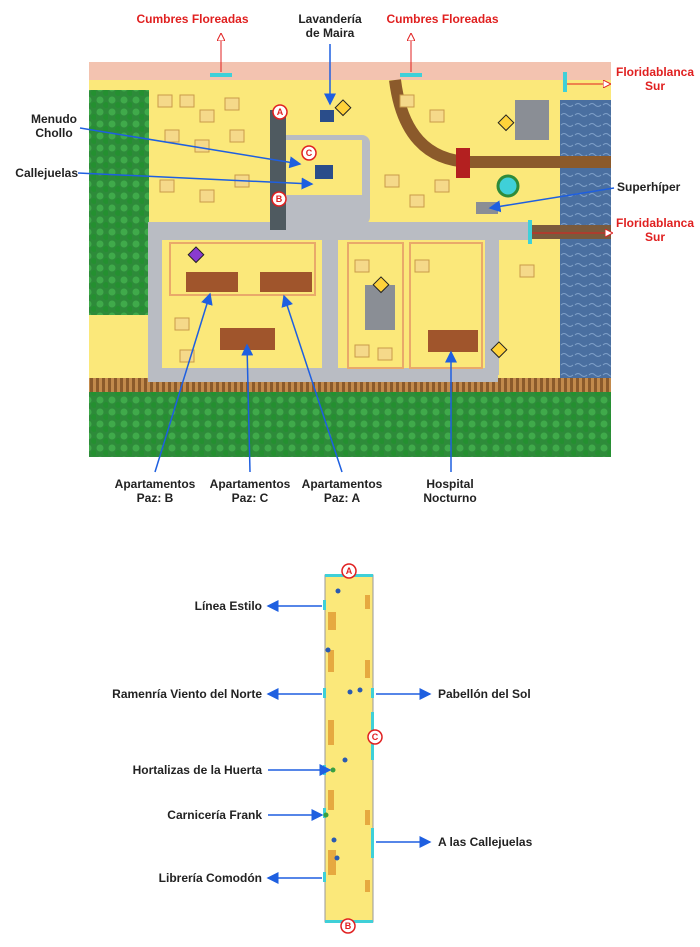  I want to click on west-forest, so click(119, 202).